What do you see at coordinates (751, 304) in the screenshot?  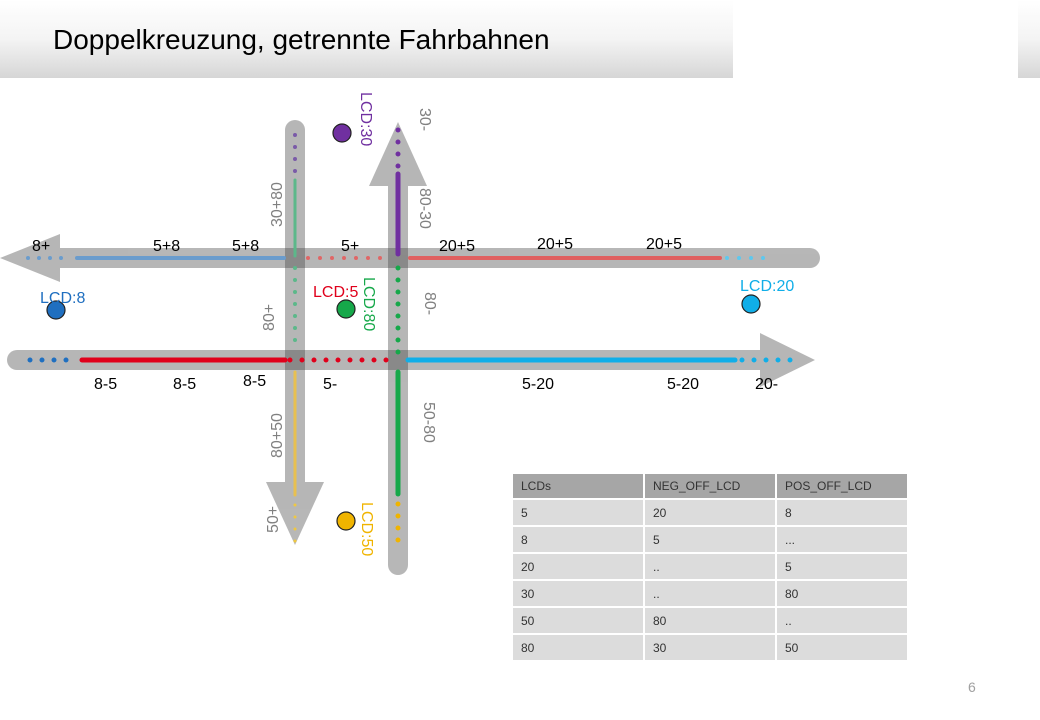 I see `lcd-20-marker` at bounding box center [751, 304].